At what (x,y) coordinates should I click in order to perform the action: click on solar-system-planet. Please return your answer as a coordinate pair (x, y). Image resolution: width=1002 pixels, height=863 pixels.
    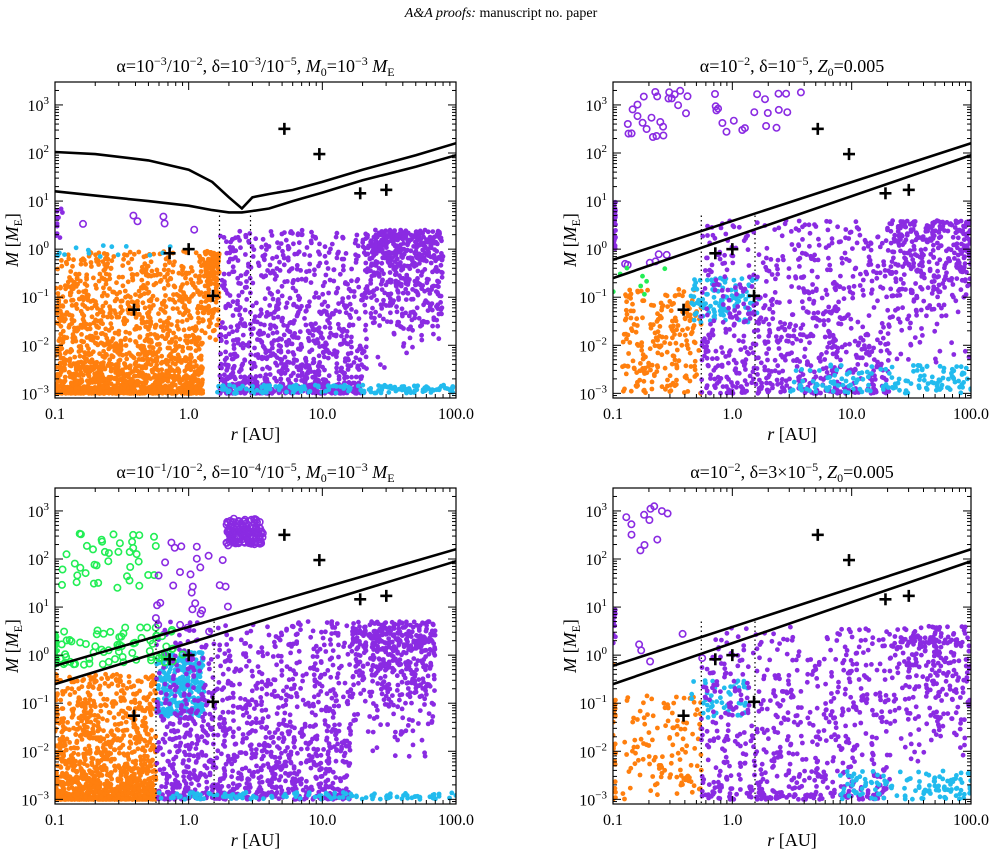
    Looking at the image, I should click on (360, 193).